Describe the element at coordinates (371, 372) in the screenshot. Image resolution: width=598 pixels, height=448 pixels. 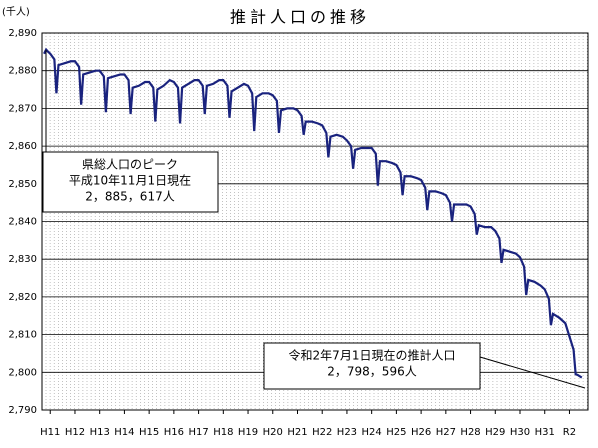
I see `annotation-text: 2，798，596人` at that location.